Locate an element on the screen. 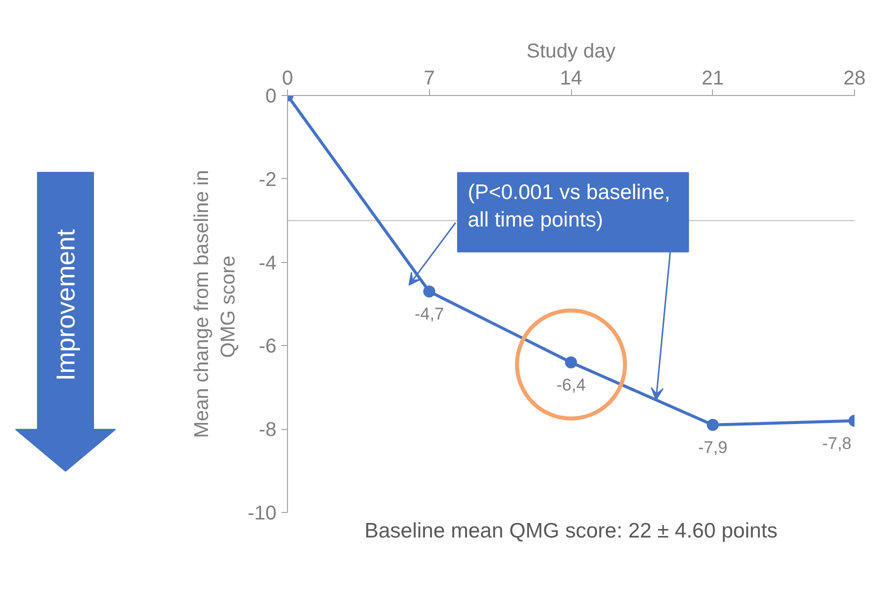 This screenshot has width=884, height=597. x-tick-label: 14 is located at coordinates (571, 79).